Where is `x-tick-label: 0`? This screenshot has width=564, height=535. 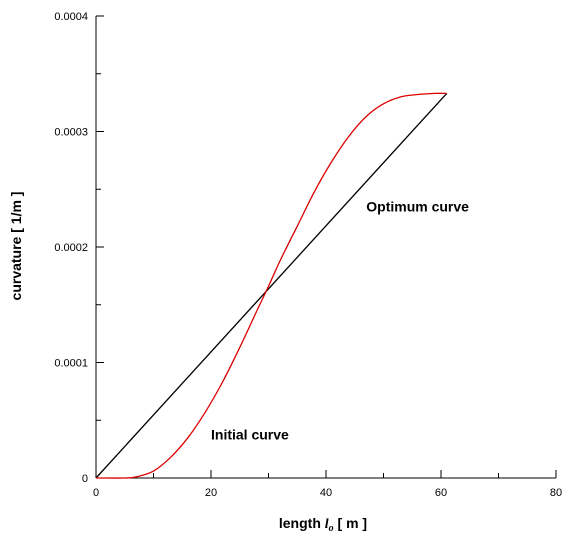 x-tick-label: 0 is located at coordinates (96, 493).